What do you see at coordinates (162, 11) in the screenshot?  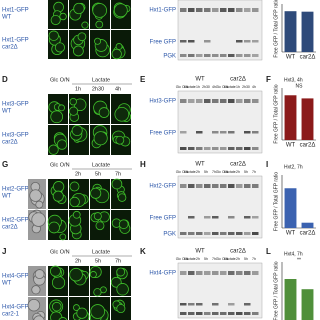 I see `blot-label: Hxt1-GFP` at bounding box center [162, 11].